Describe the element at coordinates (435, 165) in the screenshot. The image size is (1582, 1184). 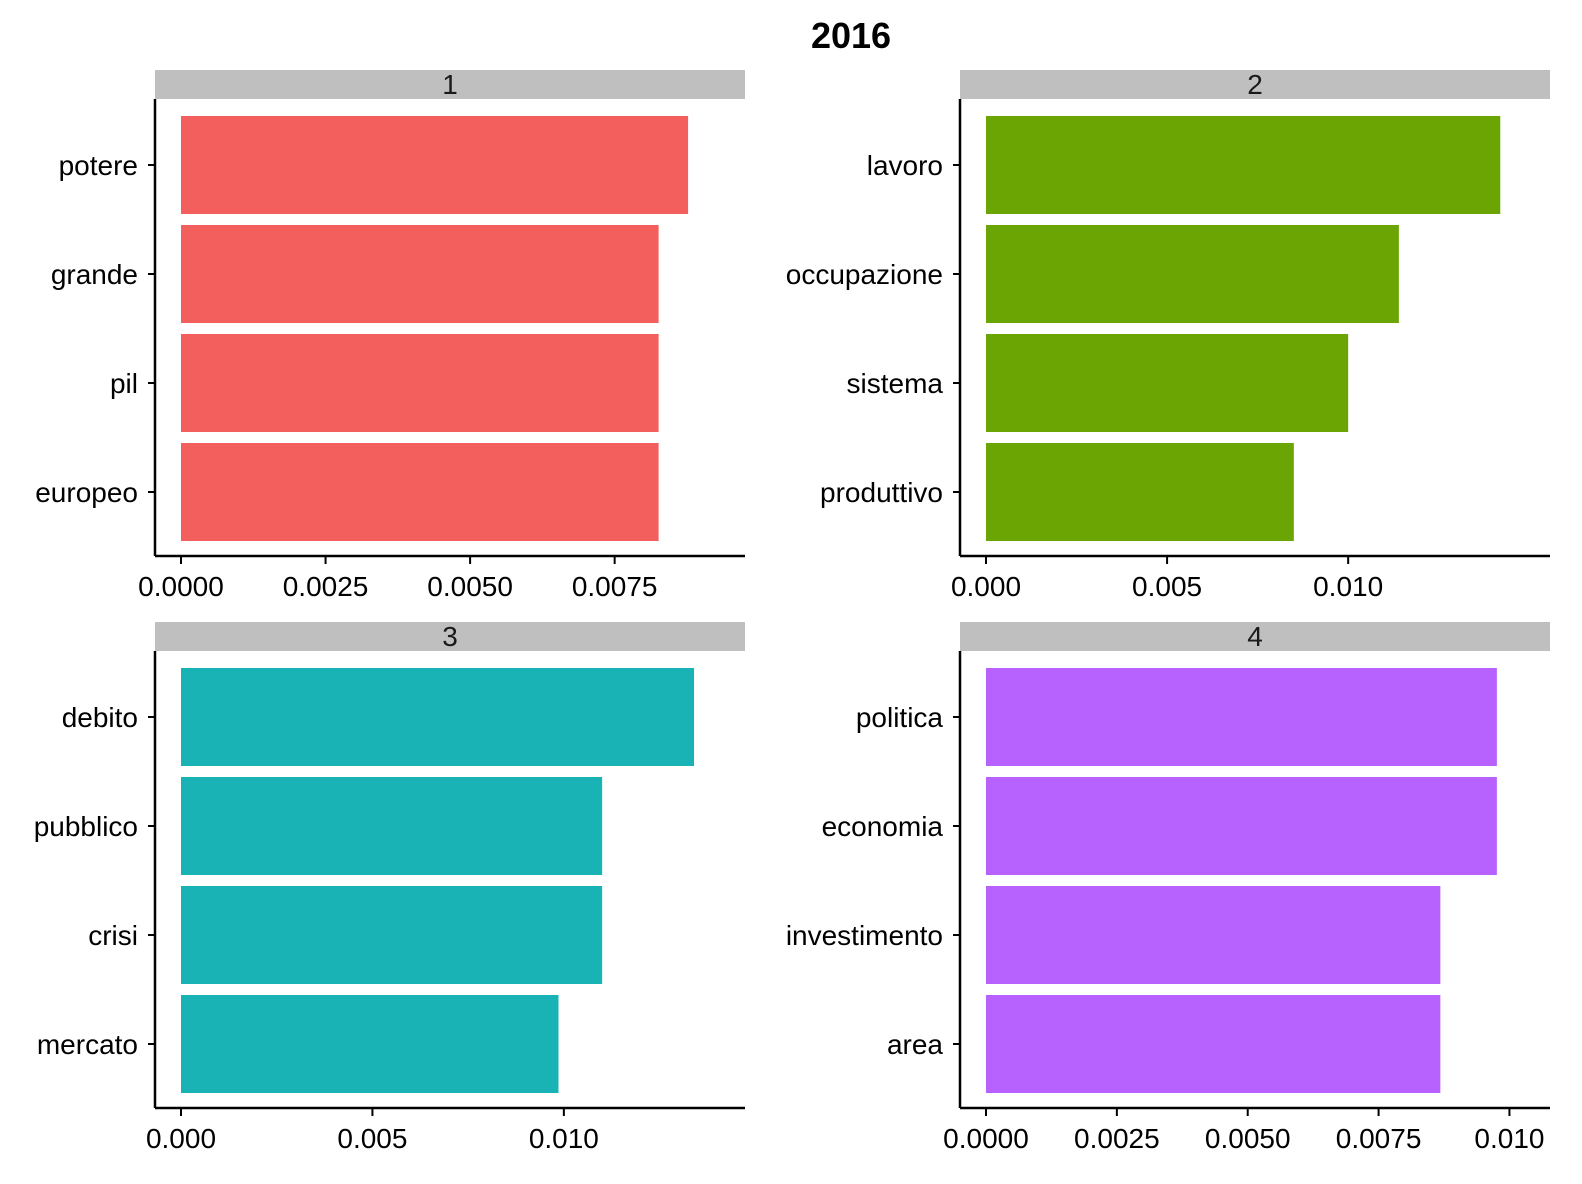
I see `bar-potere` at that location.